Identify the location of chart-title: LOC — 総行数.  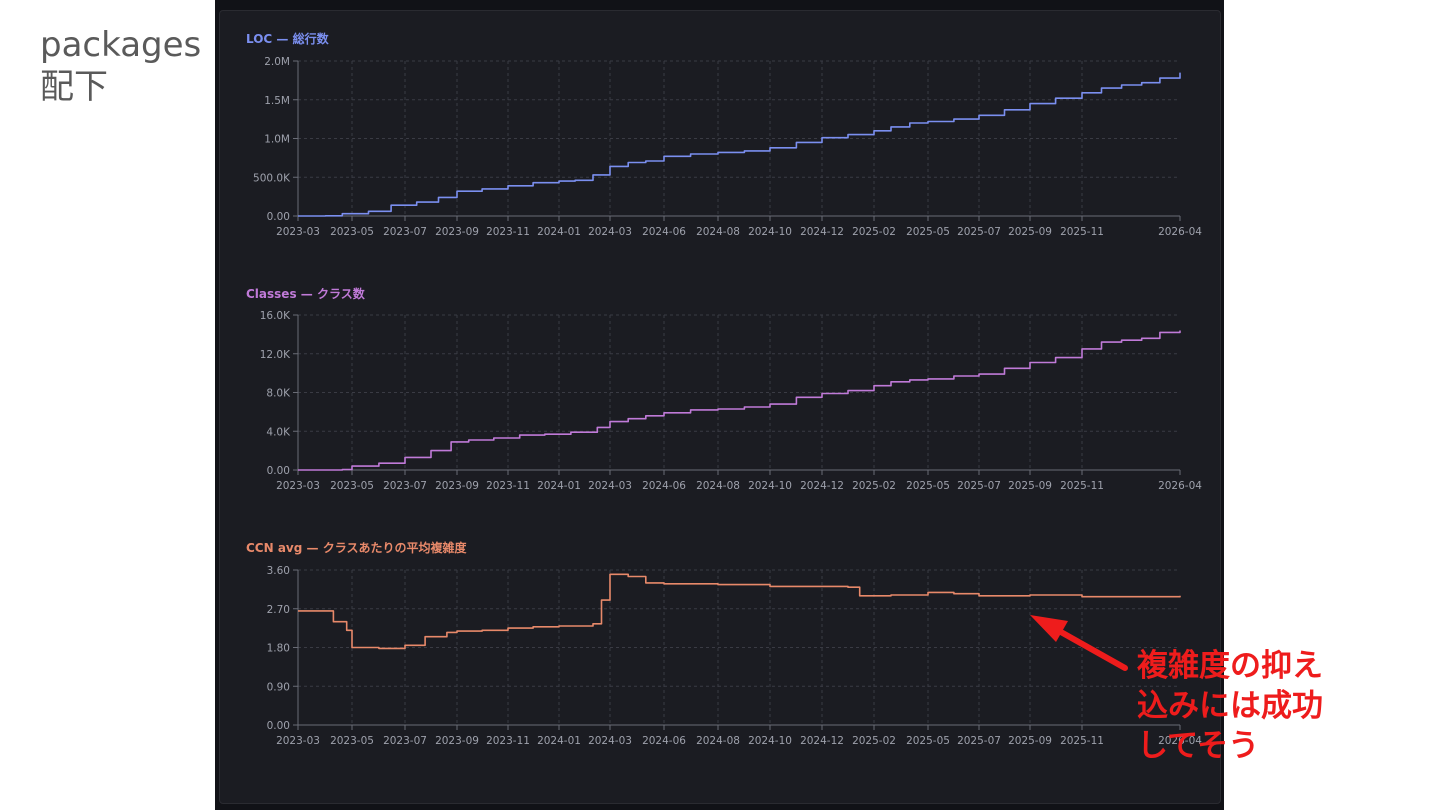
(288, 38).